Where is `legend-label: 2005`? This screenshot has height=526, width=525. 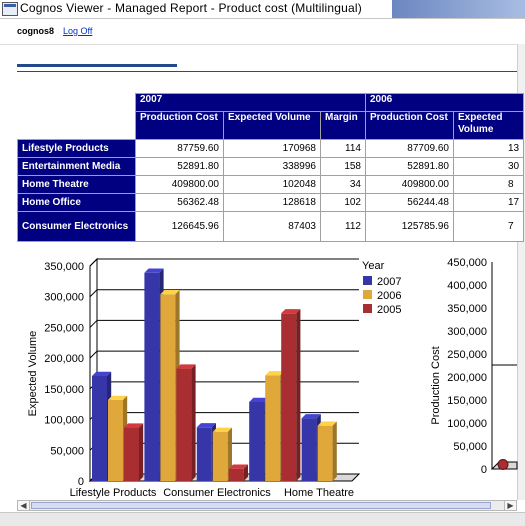
legend-label: 2005 is located at coordinates (389, 310).